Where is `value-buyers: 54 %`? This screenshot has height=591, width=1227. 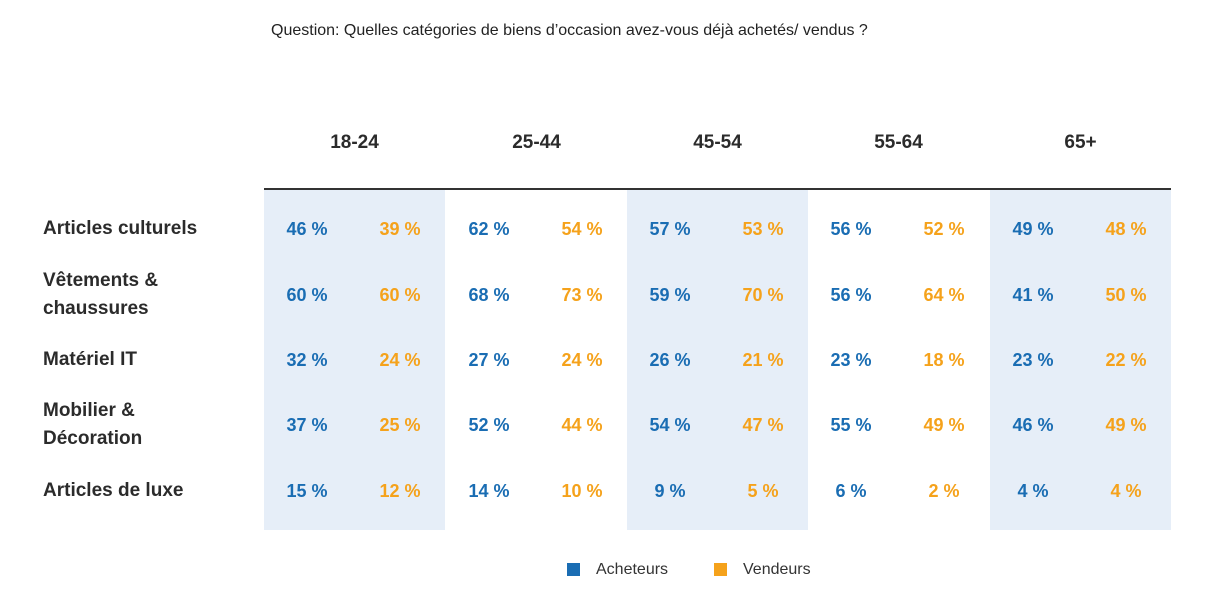 value-buyers: 54 % is located at coordinates (670, 425).